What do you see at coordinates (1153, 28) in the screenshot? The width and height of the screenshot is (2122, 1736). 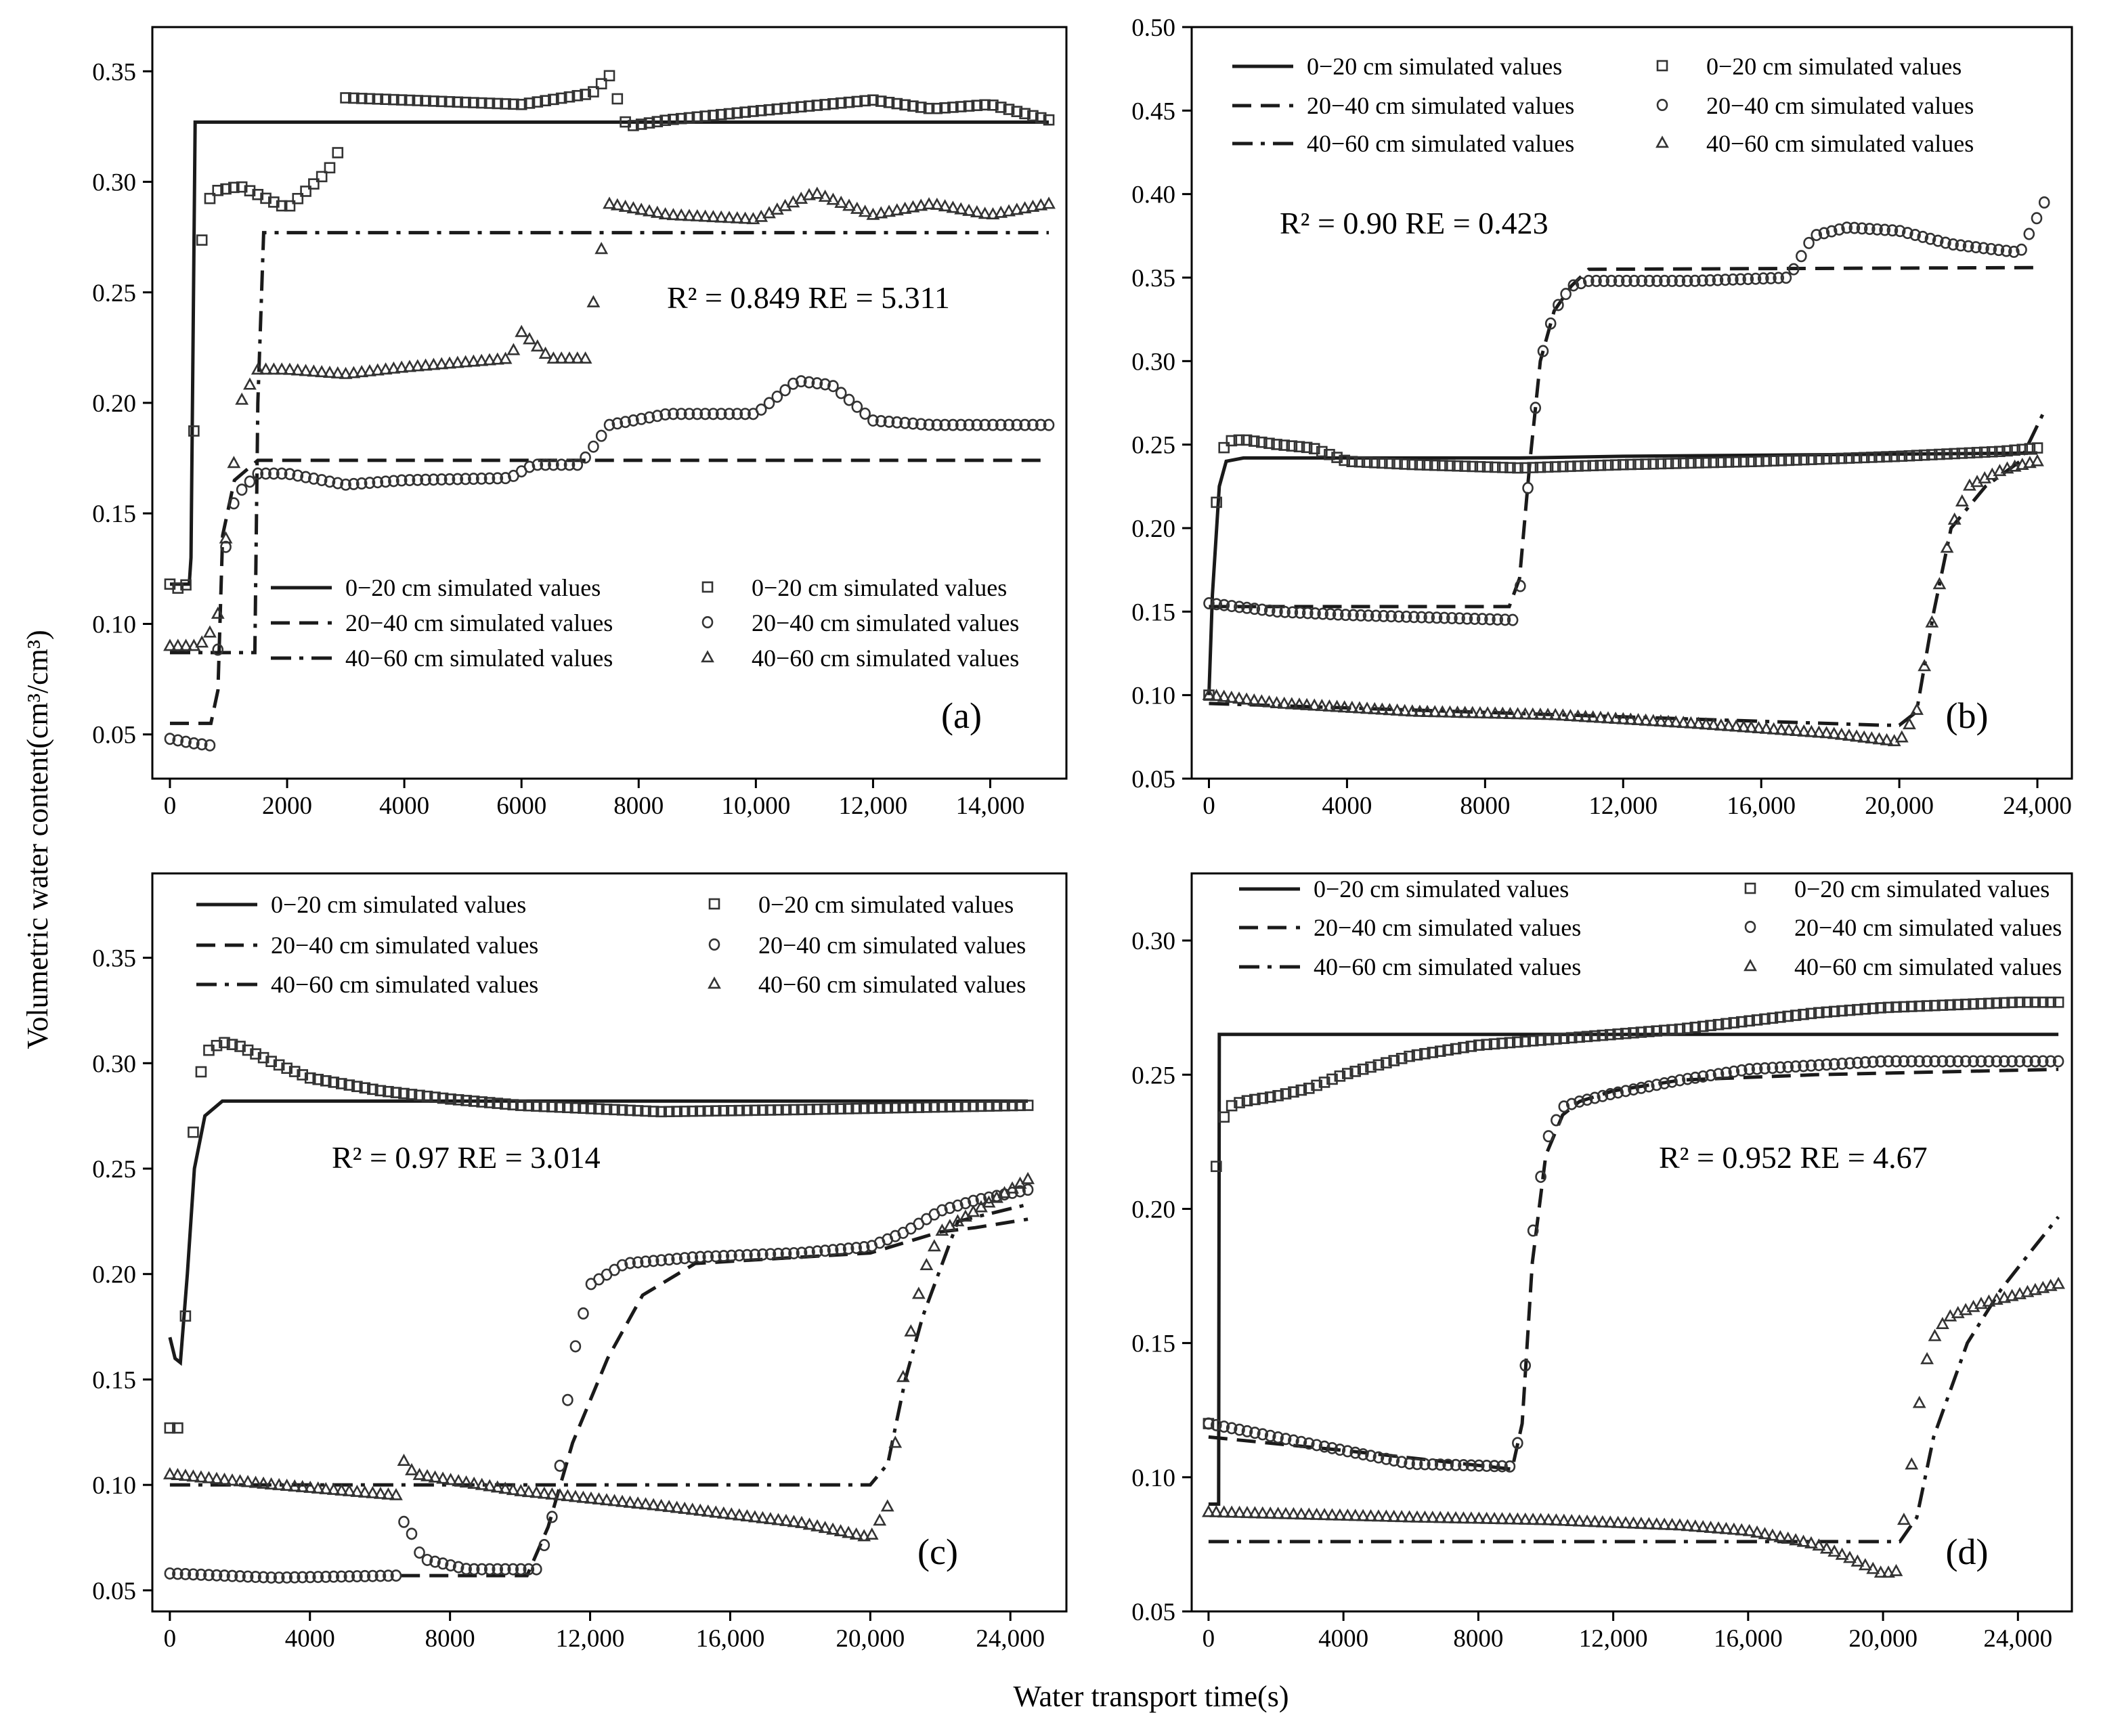 I see `y-tick-label: 0.50` at bounding box center [1153, 28].